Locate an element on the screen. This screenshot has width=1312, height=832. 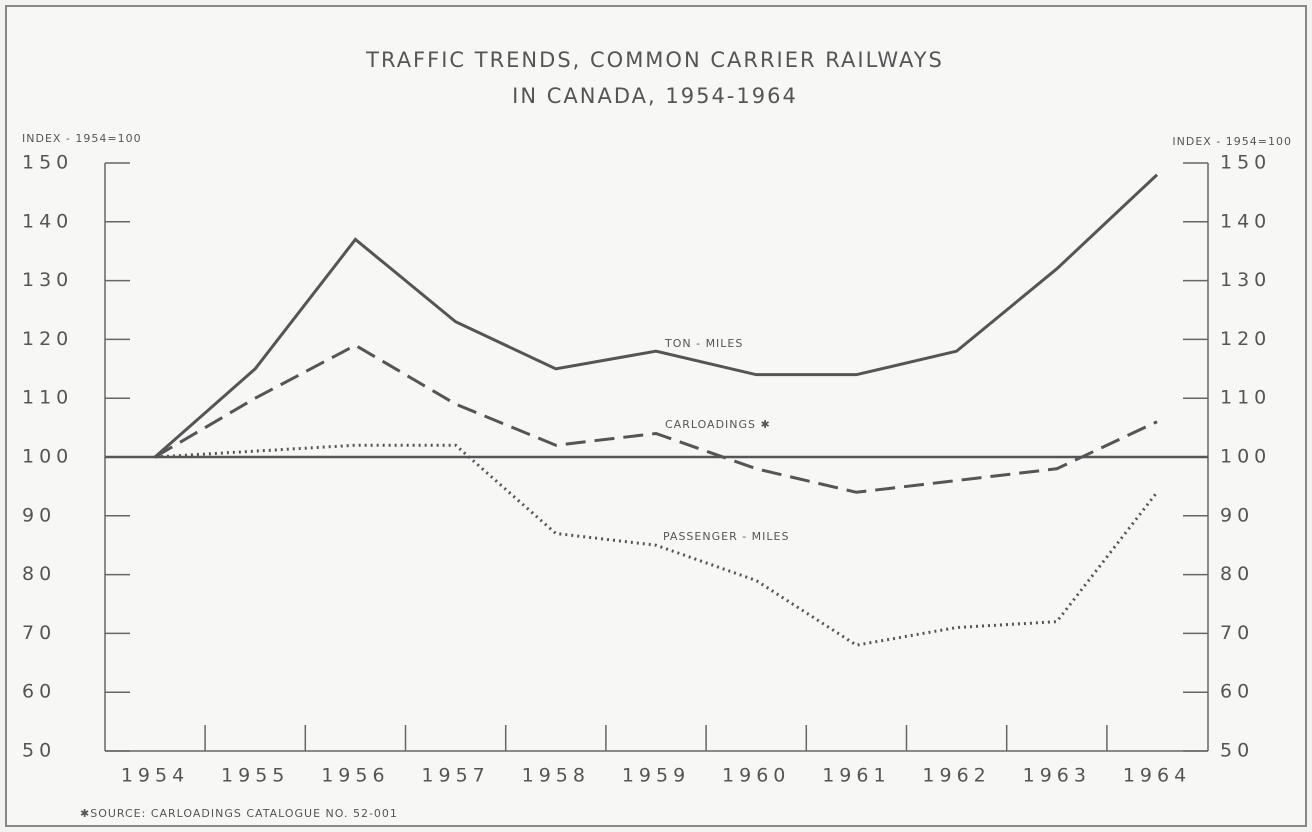
x-tick-label: 1962 is located at coordinates (956, 776).